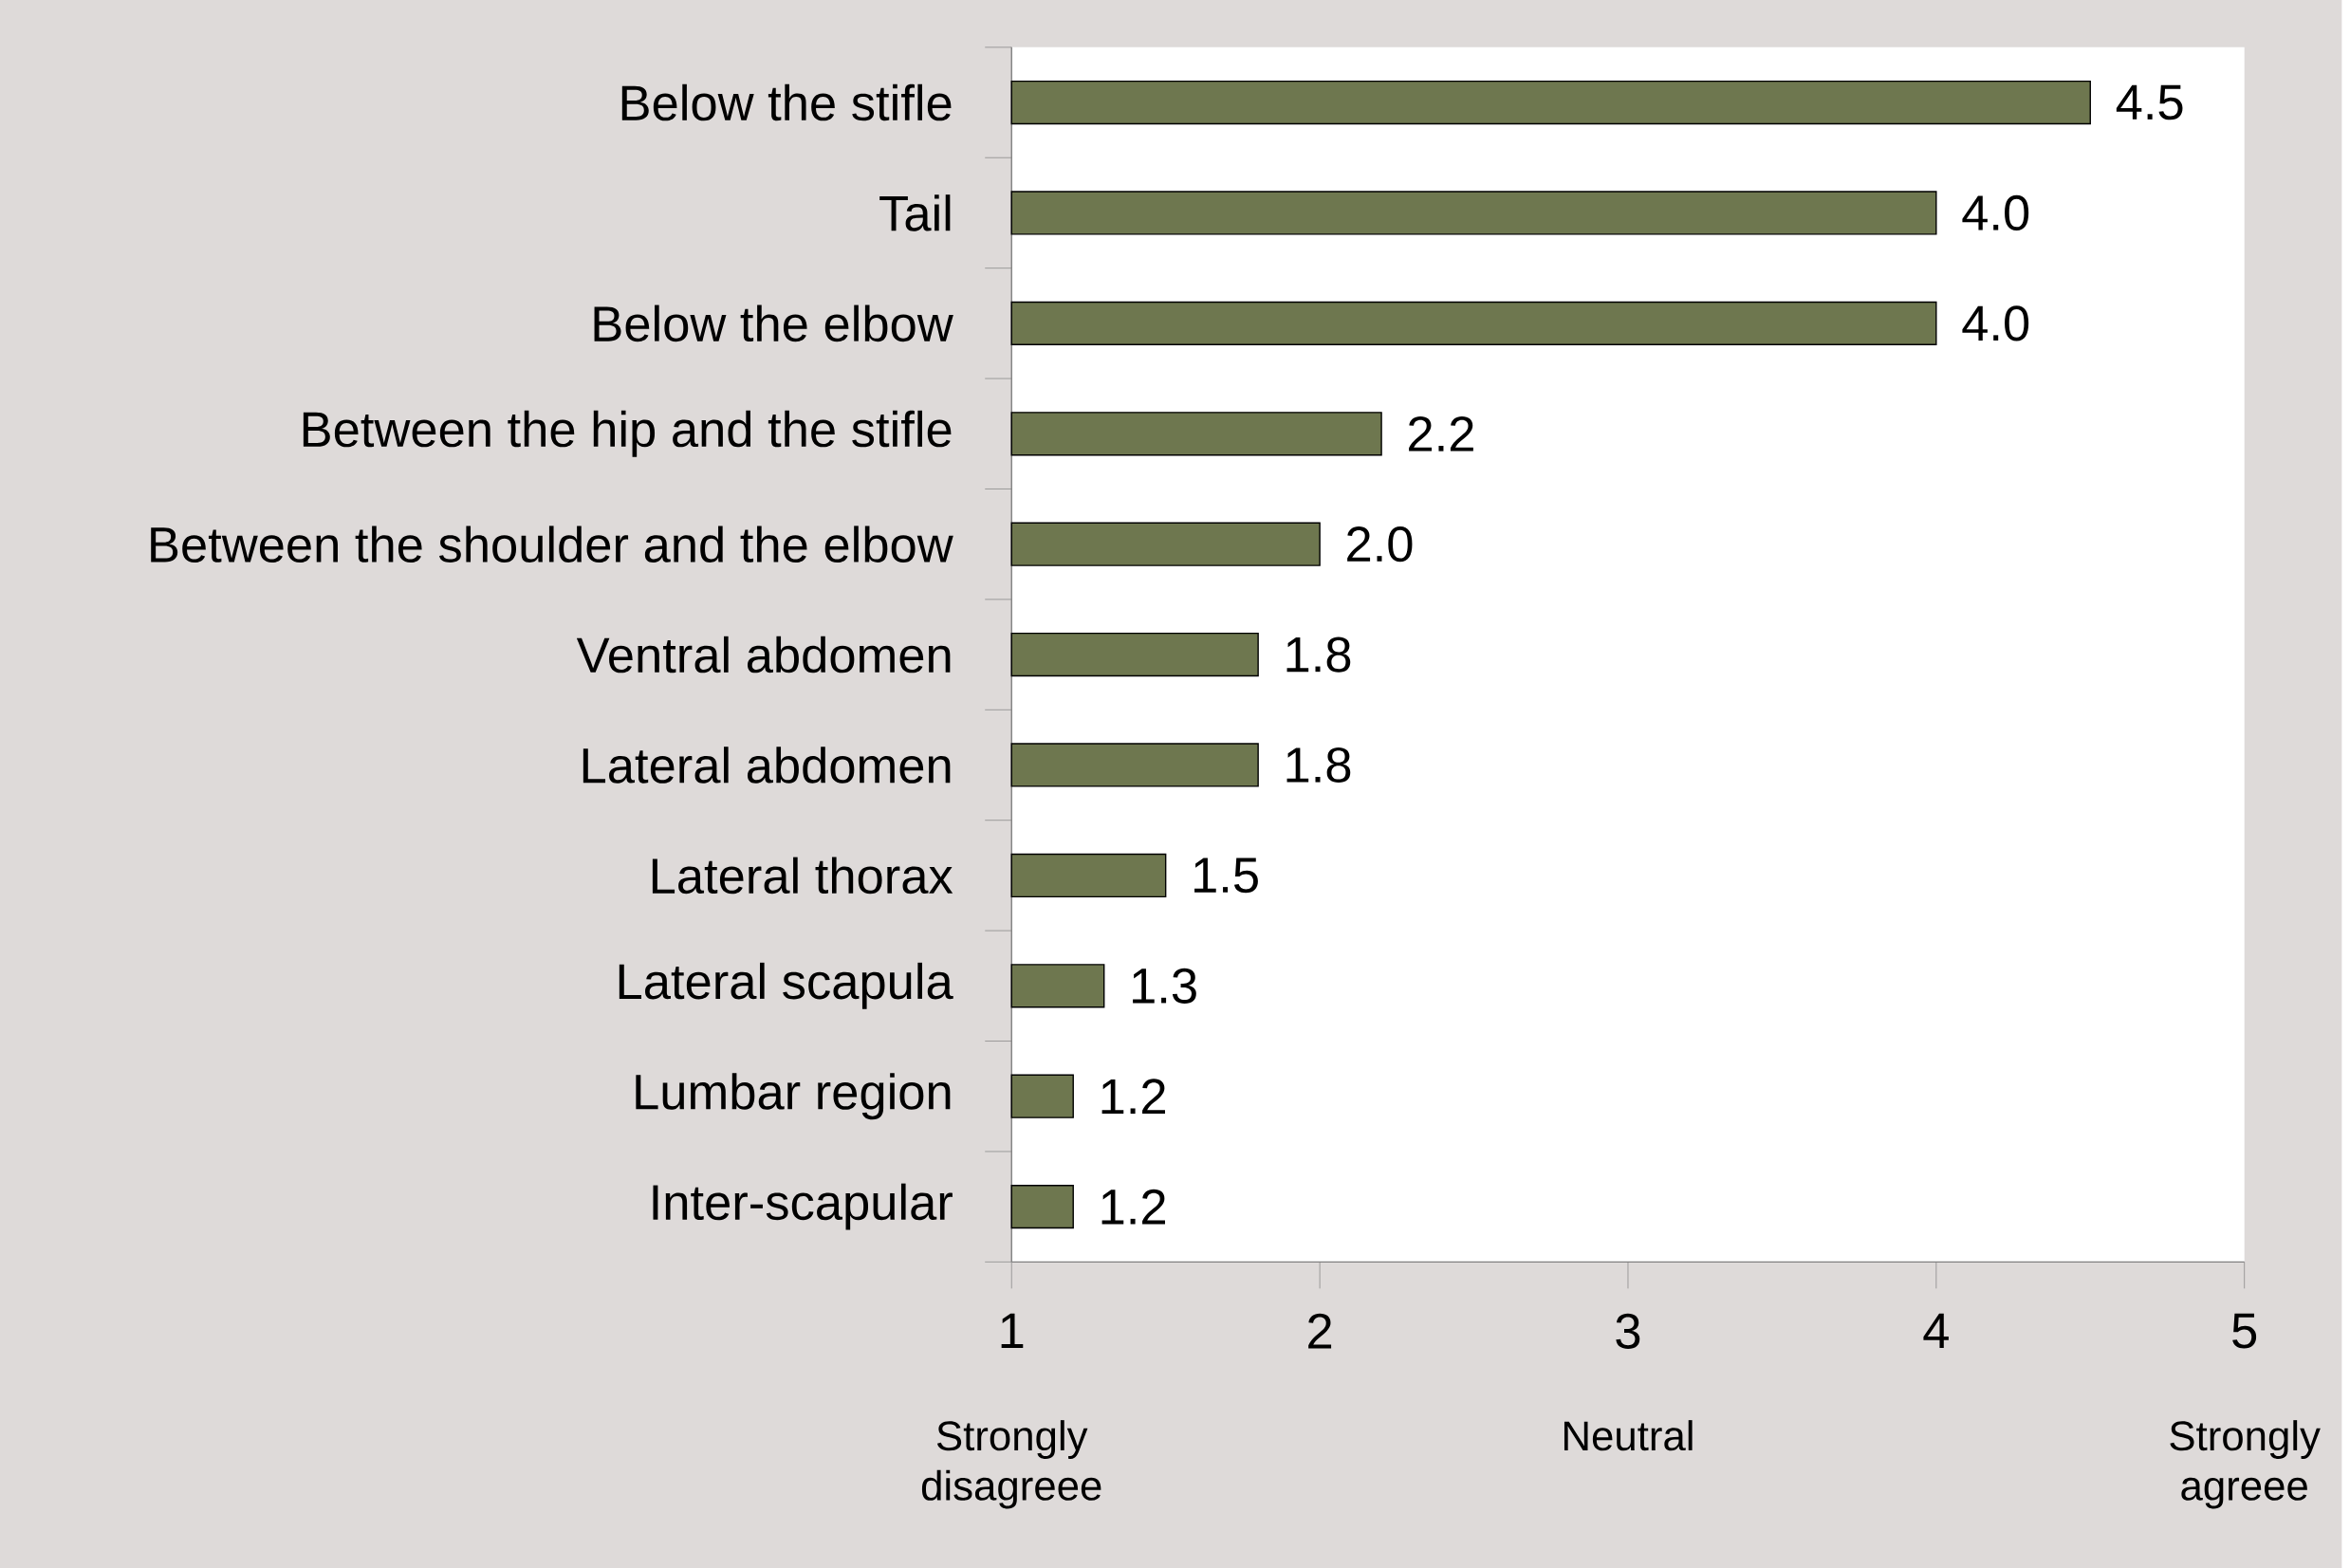 Image resolution: width=2350 pixels, height=1568 pixels. Describe the element at coordinates (803, 1207) in the screenshot. I see `y-tick-label: Inter-scapular` at that location.